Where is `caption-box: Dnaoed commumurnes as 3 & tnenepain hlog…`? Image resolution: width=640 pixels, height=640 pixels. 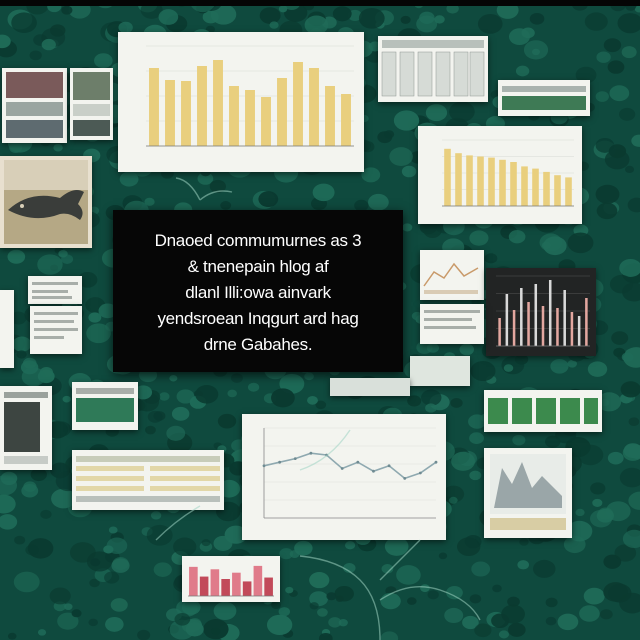 caption-box: Dnaoed commumurnes as 3 & tnenepain hlog… is located at coordinates (258, 291).